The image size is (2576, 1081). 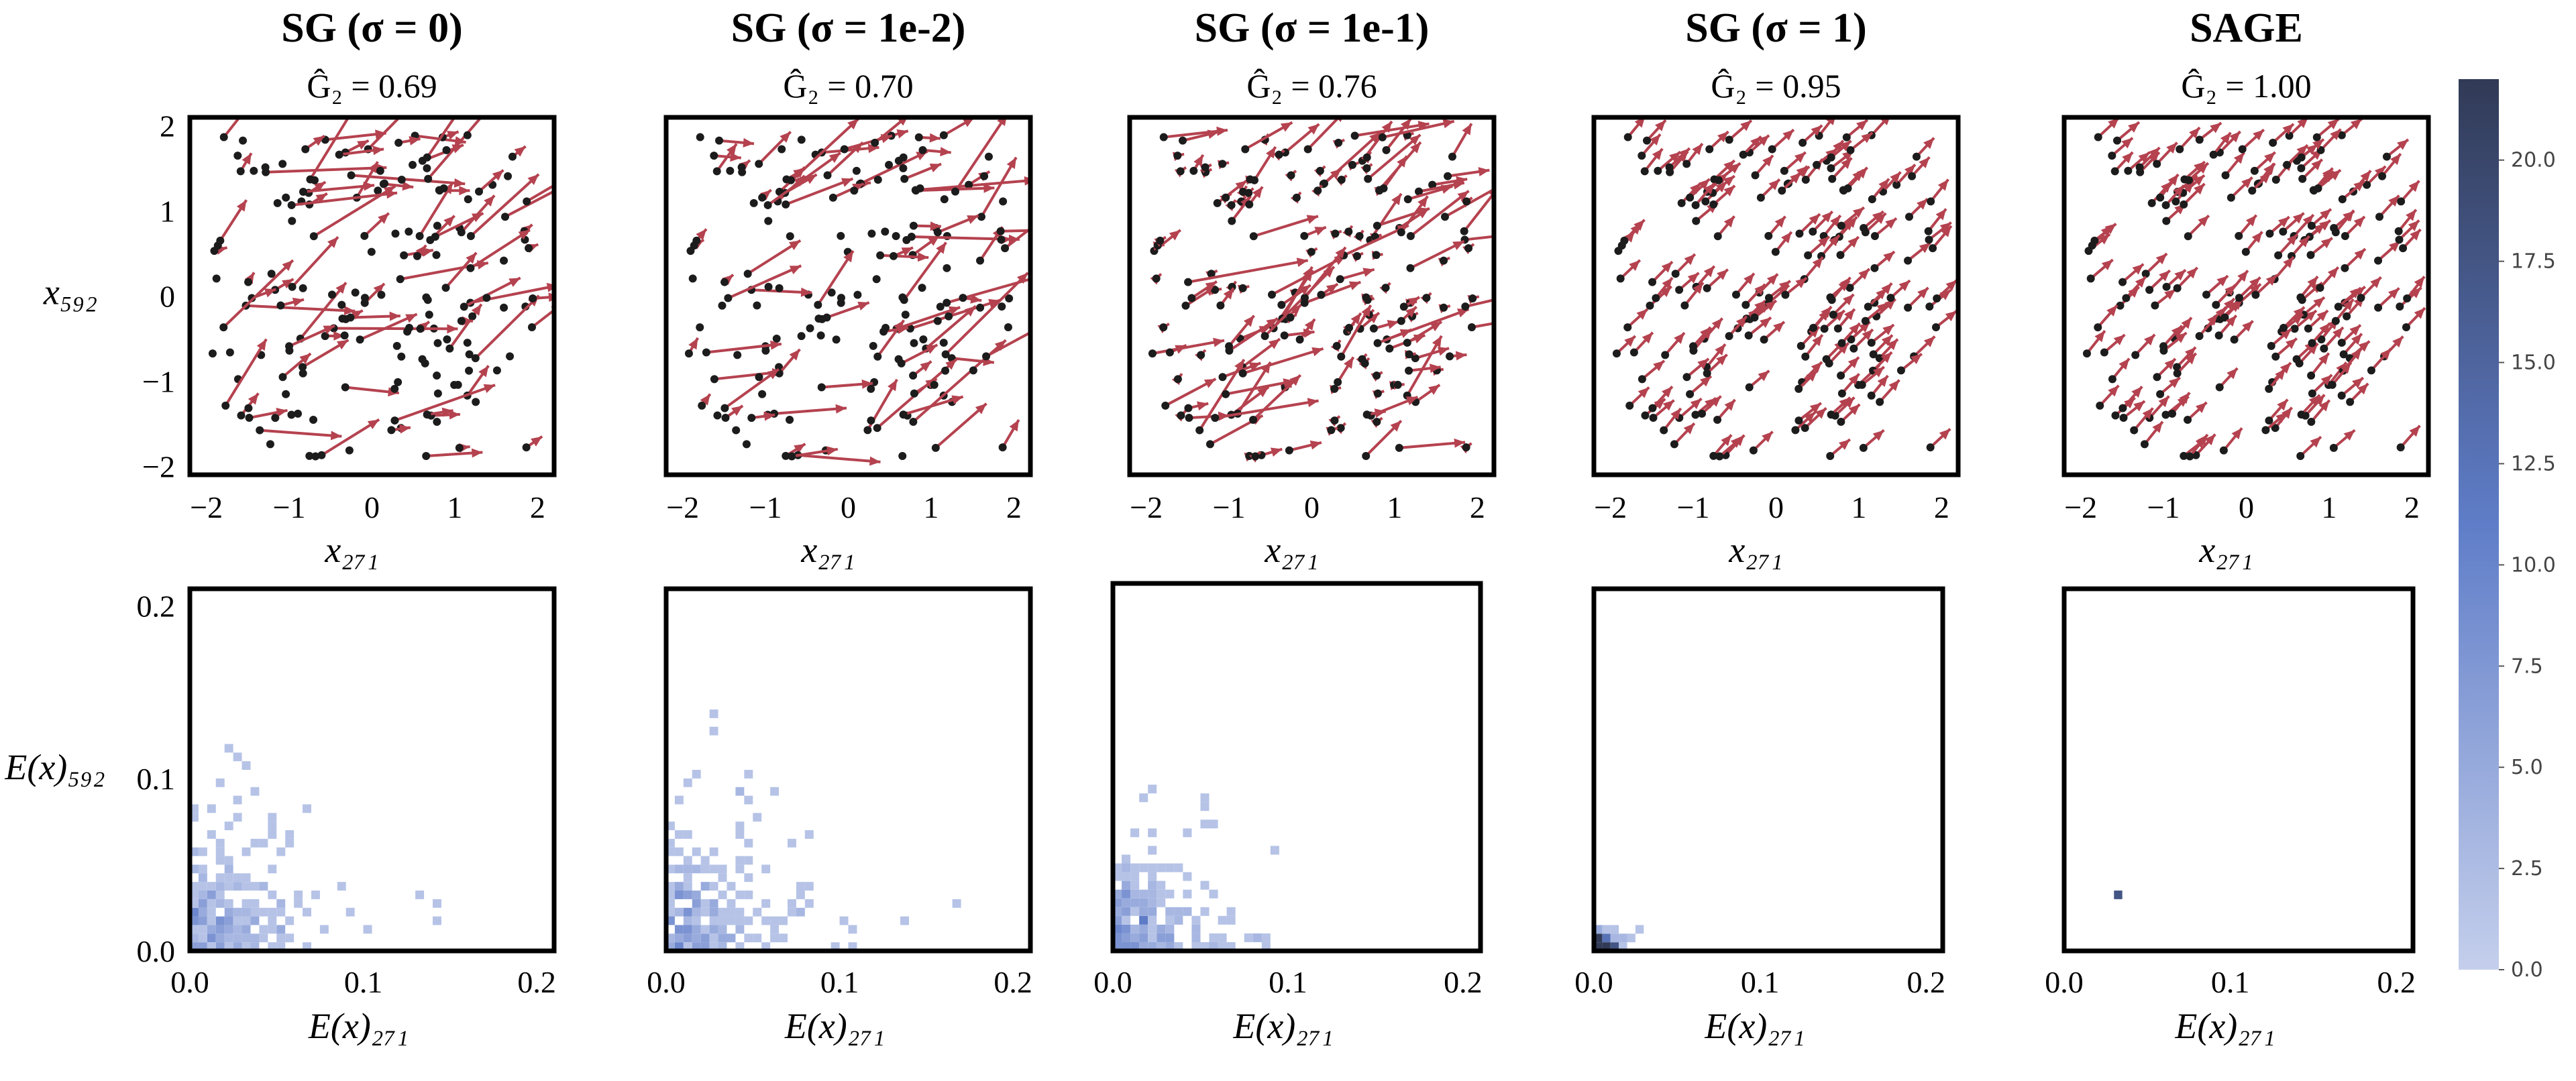 I want to click on x-tick-label: 2, so click(x=537, y=507).